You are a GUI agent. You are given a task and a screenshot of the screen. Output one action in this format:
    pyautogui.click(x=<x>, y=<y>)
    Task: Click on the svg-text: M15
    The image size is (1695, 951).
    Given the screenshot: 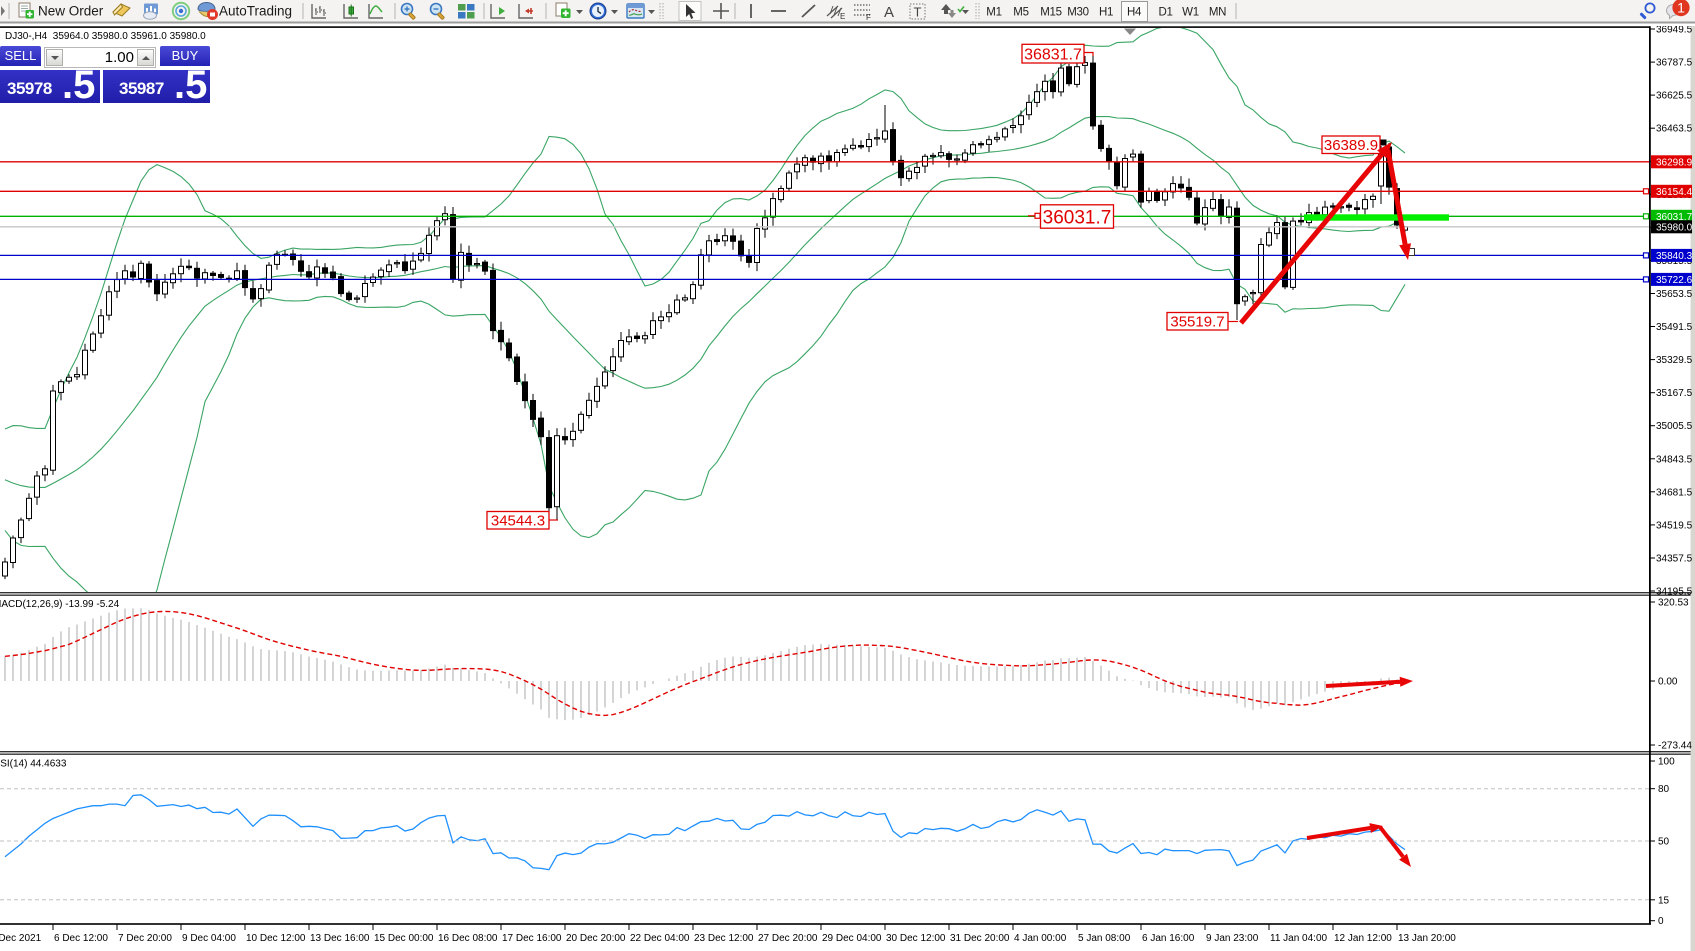 What is the action you would take?
    pyautogui.click(x=1050, y=13)
    